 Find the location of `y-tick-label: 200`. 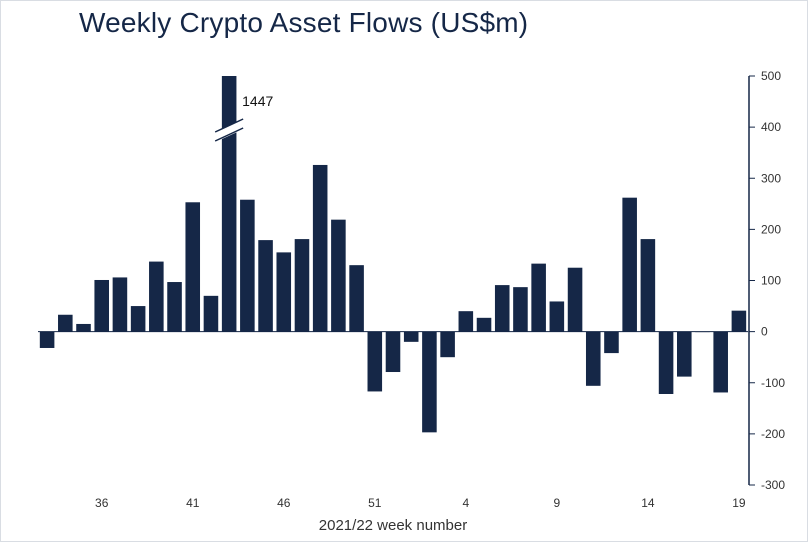

y-tick-label: 200 is located at coordinates (771, 229).